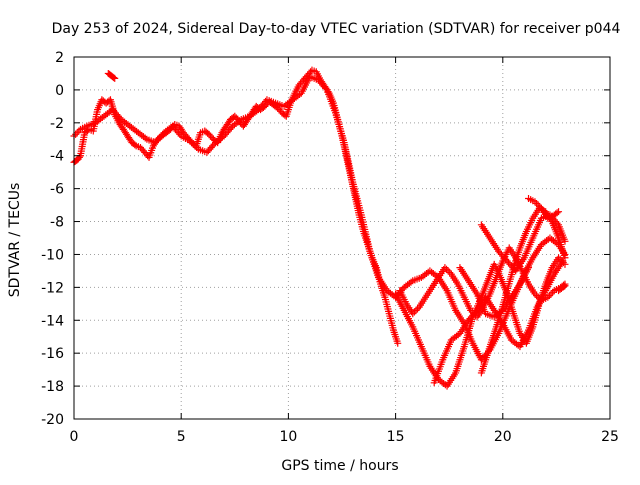 The width and height of the screenshot is (640, 485). I want to click on y-tick-label: -18, so click(52, 387).